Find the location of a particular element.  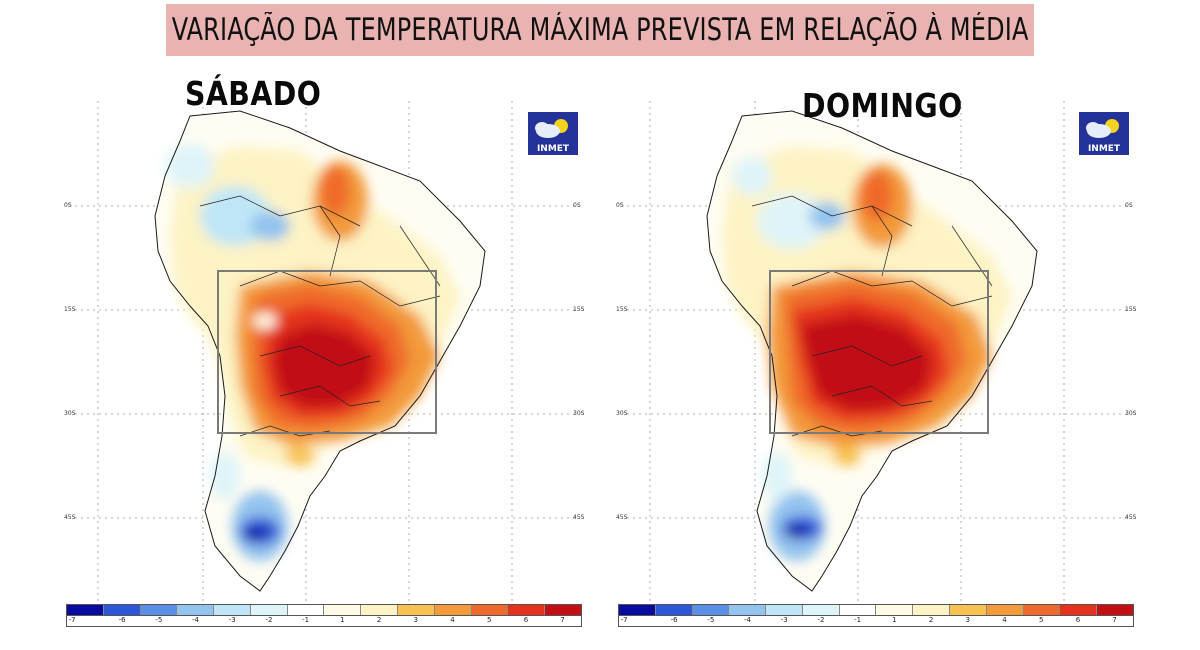

day-label: SÁBADO is located at coordinates (253, 93).